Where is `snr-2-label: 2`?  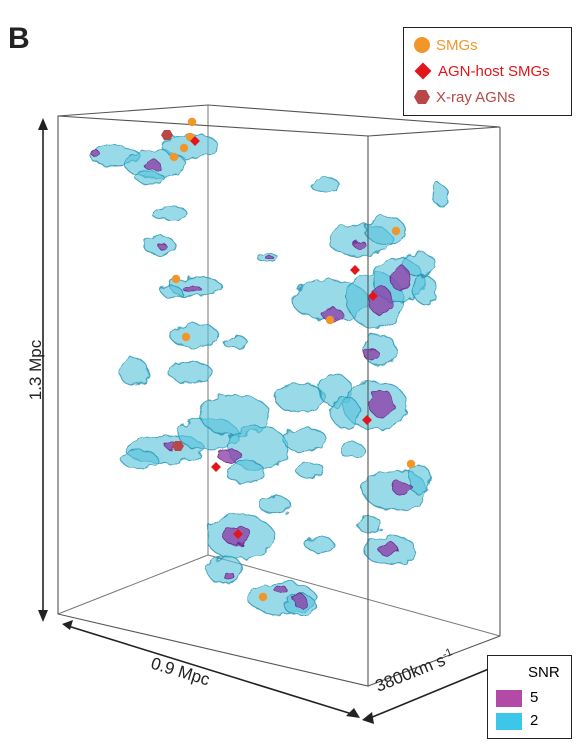
snr-2-label: 2 is located at coordinates (534, 720).